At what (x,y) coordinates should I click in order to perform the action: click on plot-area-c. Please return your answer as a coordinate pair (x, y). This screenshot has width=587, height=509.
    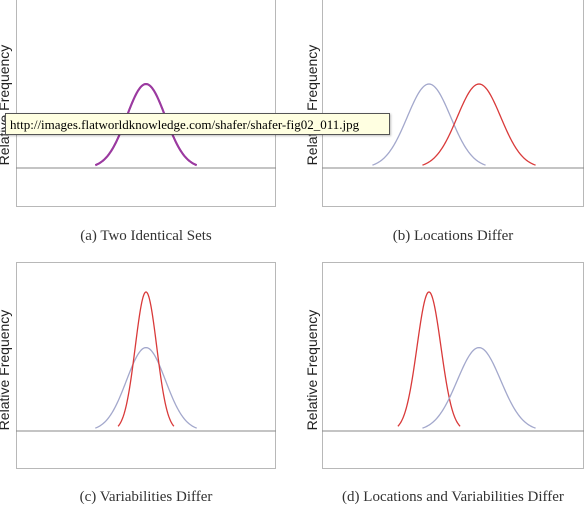
    Looking at the image, I should click on (146, 361).